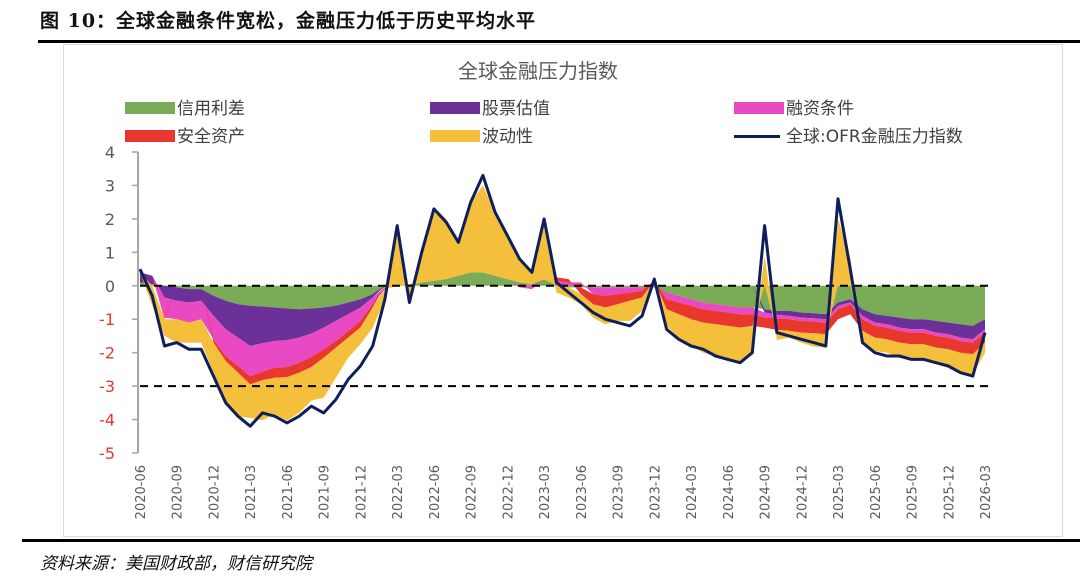 The image size is (1080, 581). Describe the element at coordinates (110, 219) in the screenshot. I see `y-tick-label: 2` at that location.